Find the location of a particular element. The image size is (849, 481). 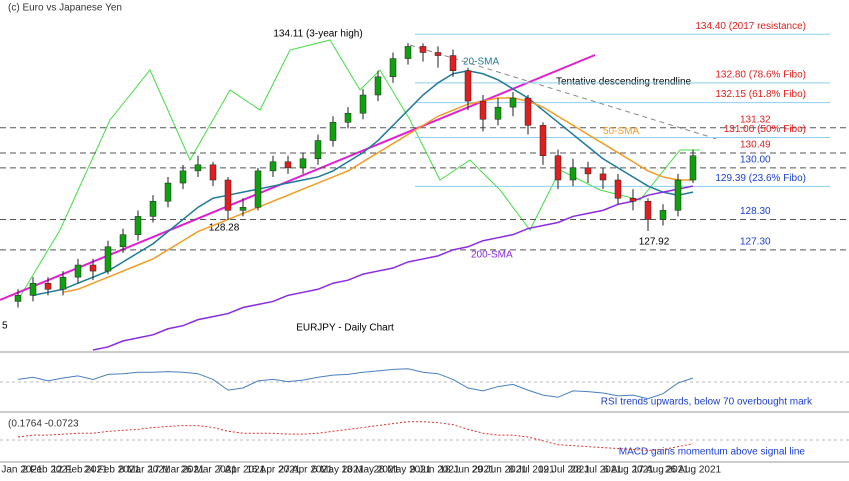

x-tick-label: 2 Feb 2021 is located at coordinates (47, 470).